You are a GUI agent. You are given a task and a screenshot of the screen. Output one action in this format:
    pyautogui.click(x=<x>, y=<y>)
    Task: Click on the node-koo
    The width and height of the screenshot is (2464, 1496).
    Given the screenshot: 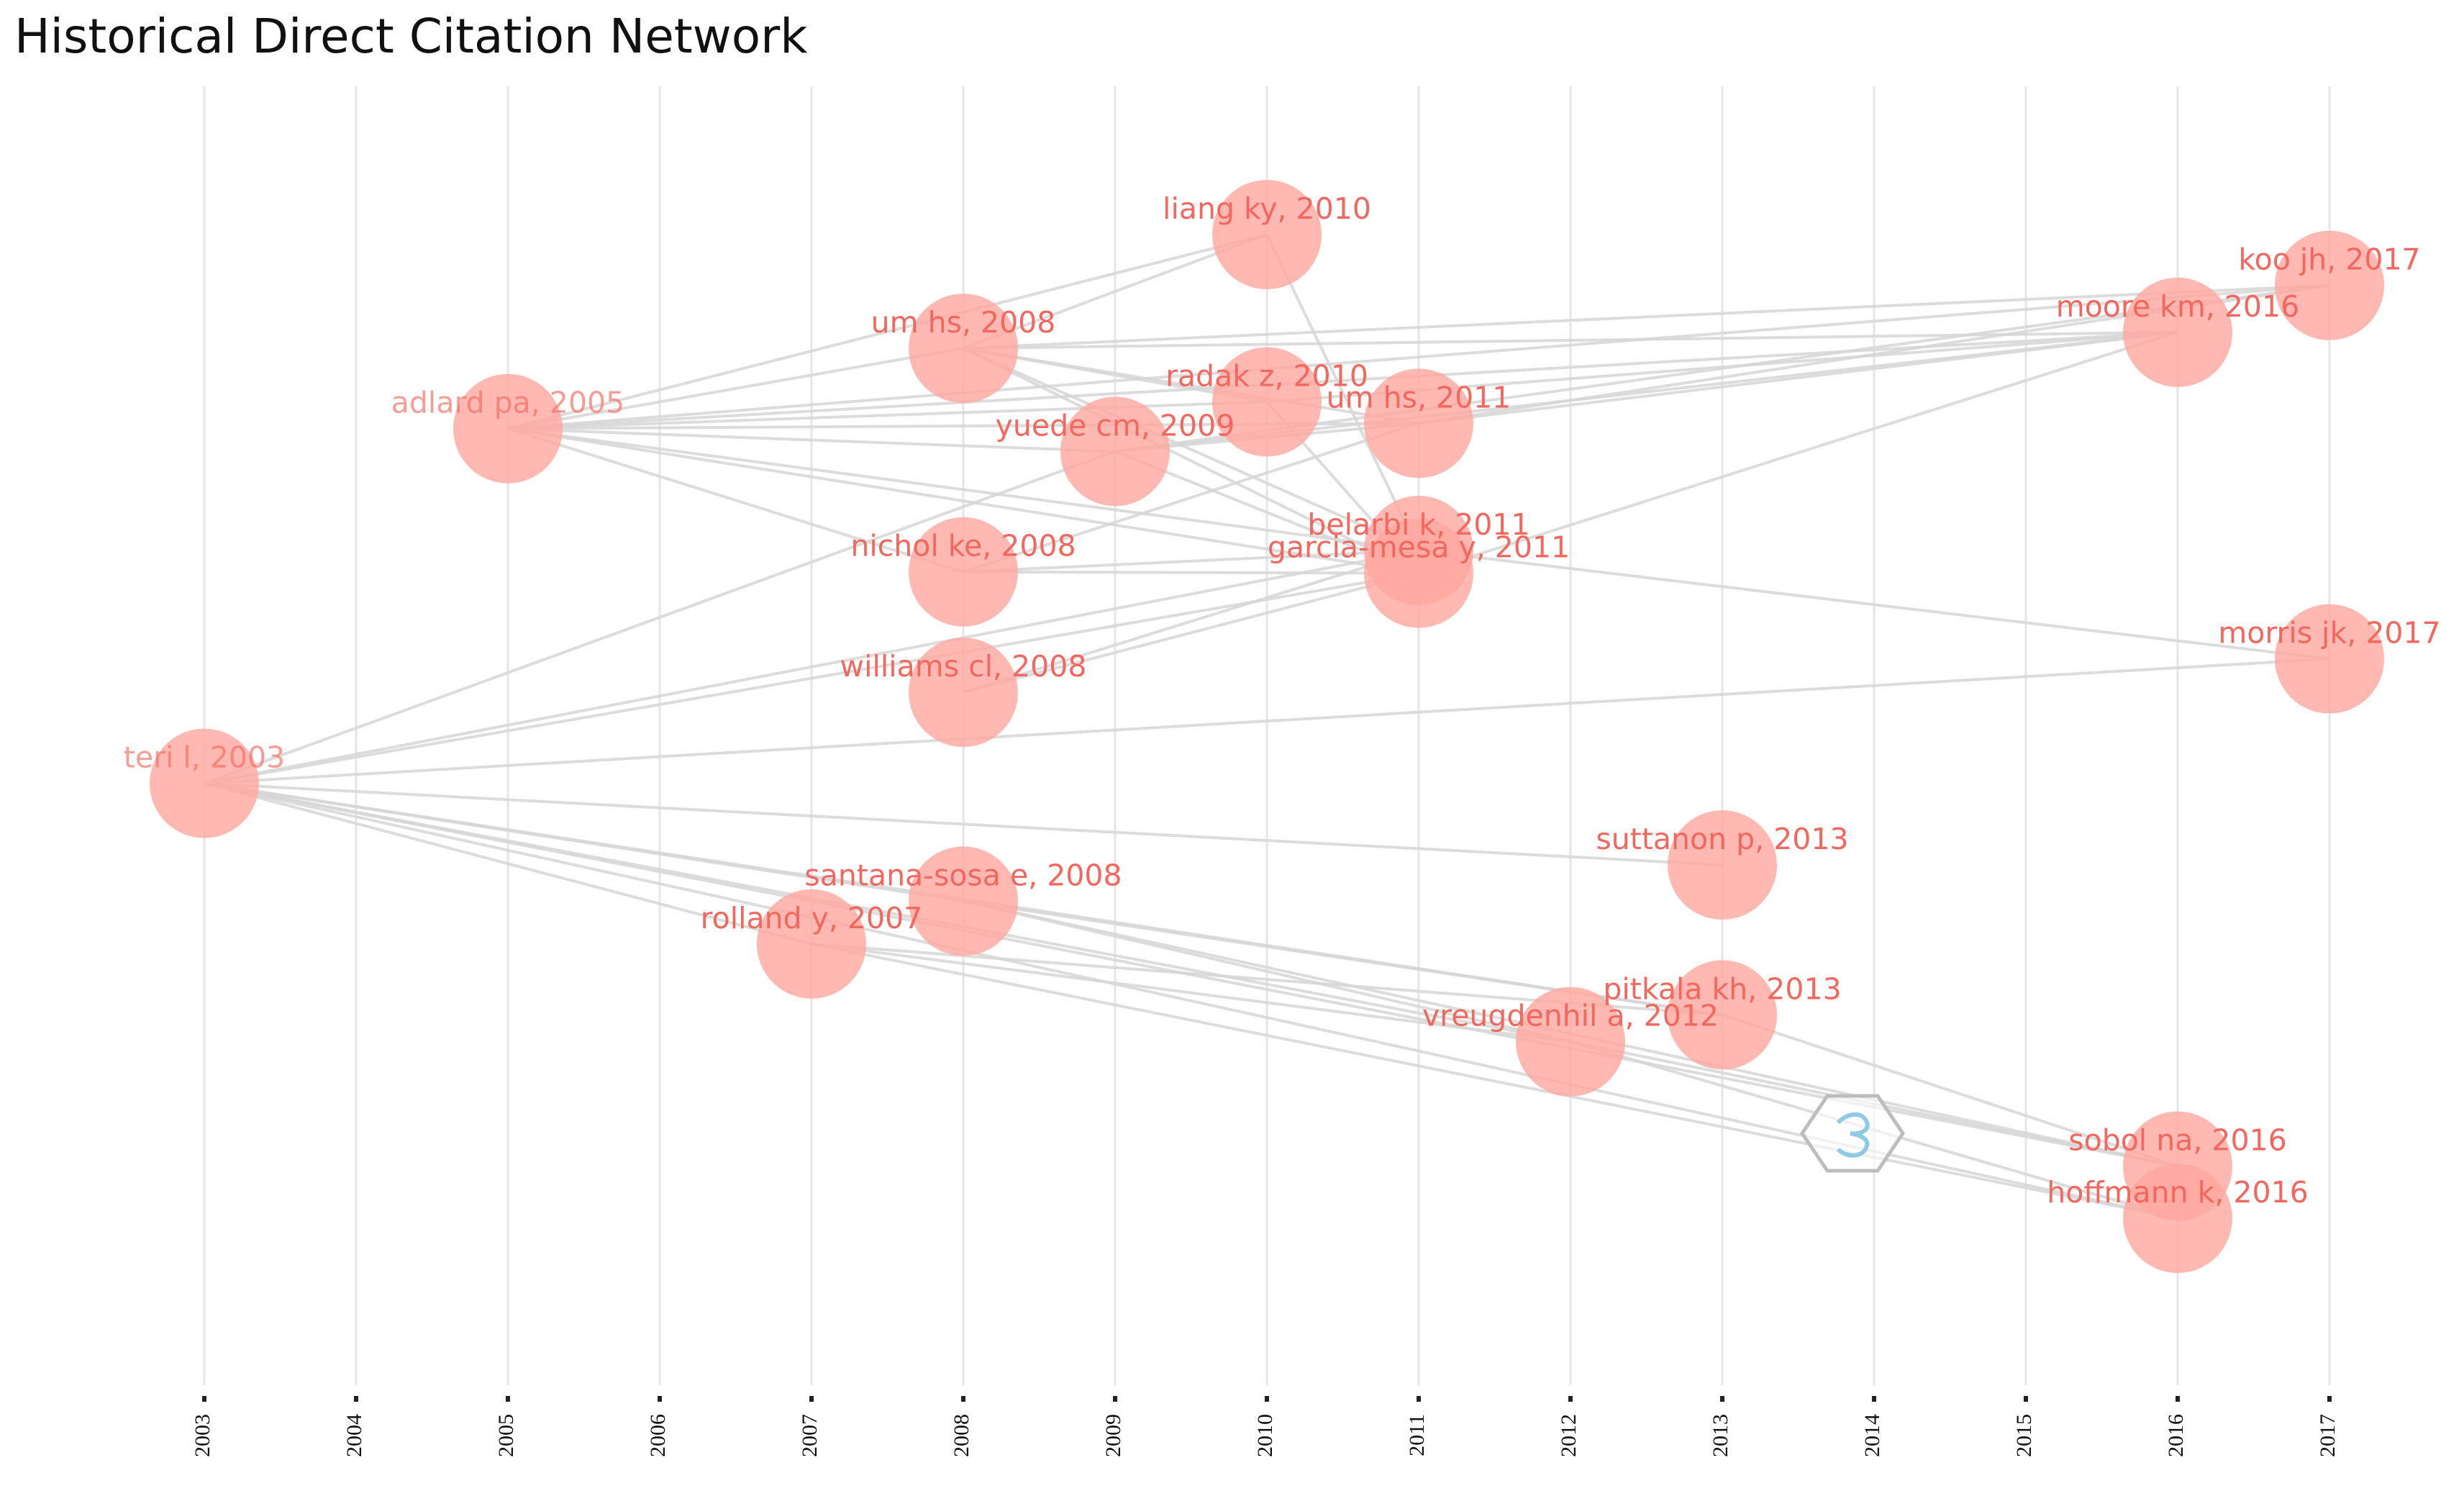 What is the action you would take?
    pyautogui.click(x=2329, y=285)
    